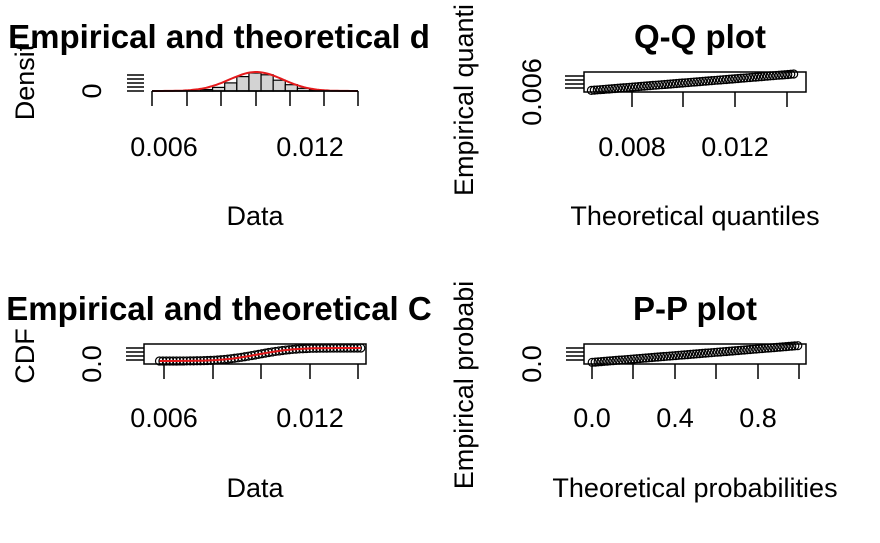  Describe the element at coordinates (260, 354) in the screenshot. I see `cdf-fit-curve` at that location.